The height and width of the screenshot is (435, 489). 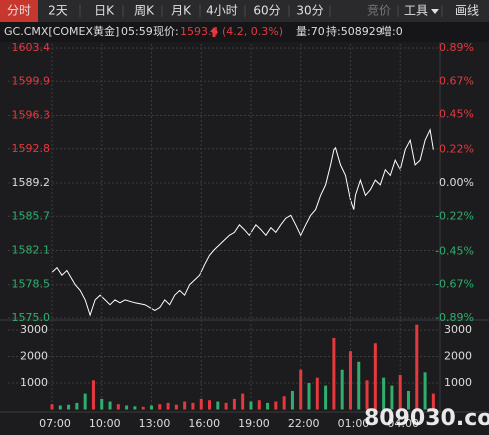 I want to click on y2-tick-label: 3000, so click(x=458, y=329).